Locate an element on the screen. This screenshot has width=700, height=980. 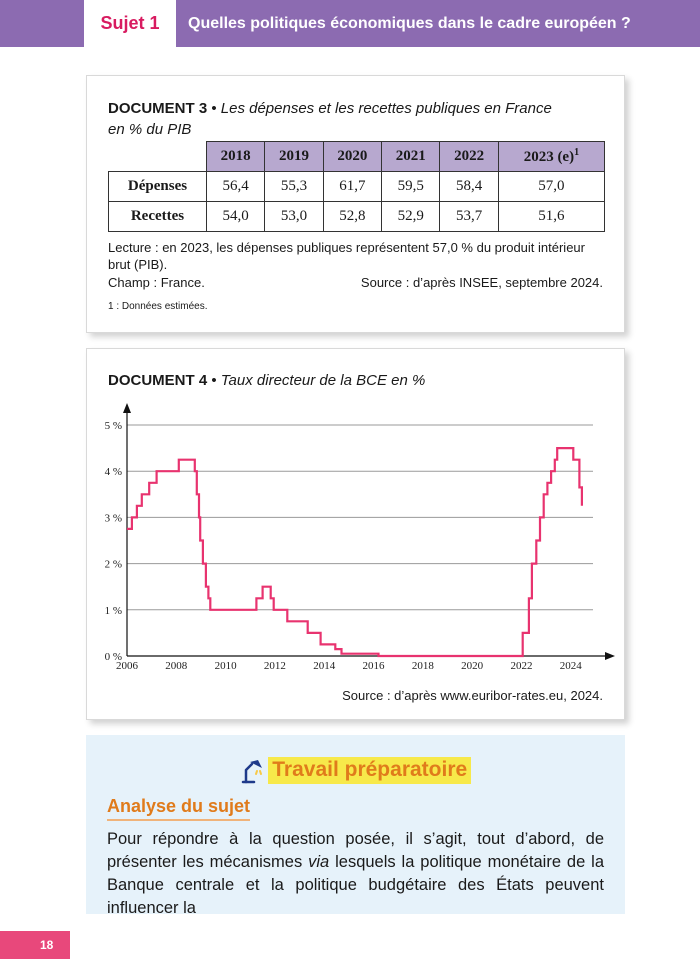
table-cell: 58,4 is located at coordinates (469, 186).